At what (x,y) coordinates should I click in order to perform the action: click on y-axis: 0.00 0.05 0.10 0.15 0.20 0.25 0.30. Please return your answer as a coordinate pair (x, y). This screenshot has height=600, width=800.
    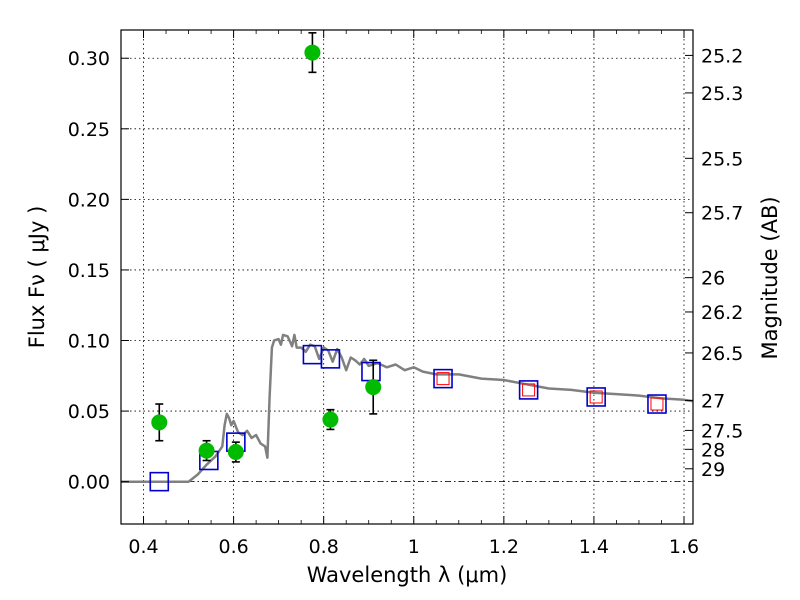
    Looking at the image, I should click on (98, 271).